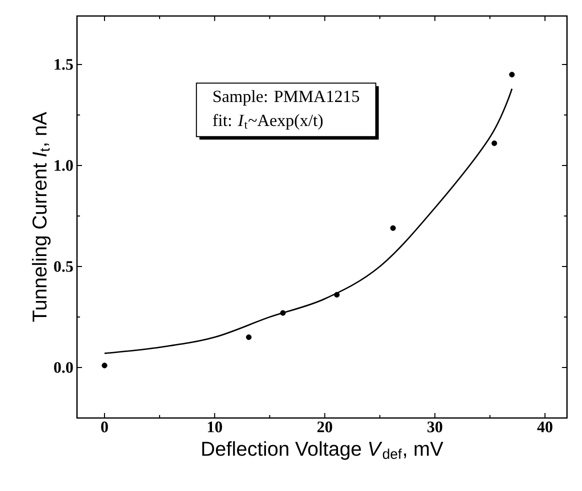 This screenshot has height=491, width=582. Describe the element at coordinates (104, 427) in the screenshot. I see `x-tick-label: 0` at that location.